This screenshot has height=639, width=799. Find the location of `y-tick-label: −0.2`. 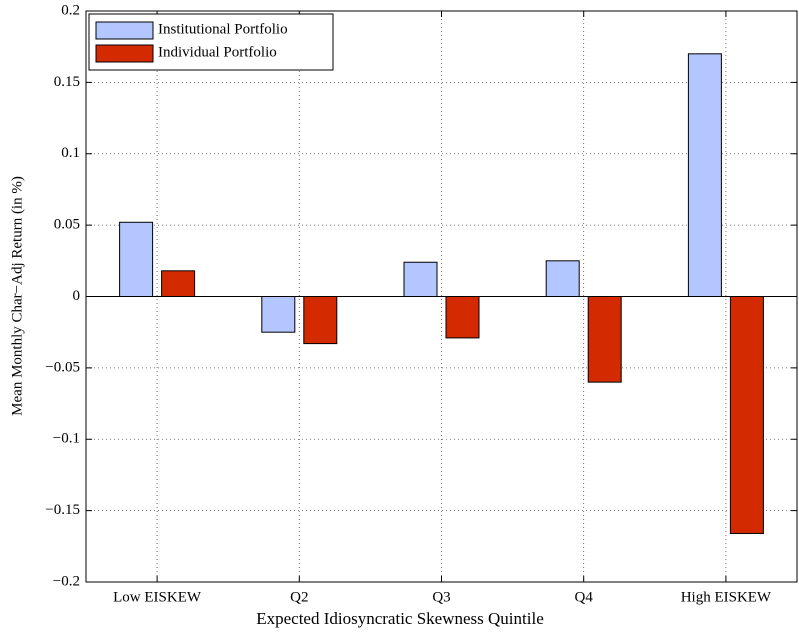

y-tick-label: −0.2 is located at coordinates (66, 581).